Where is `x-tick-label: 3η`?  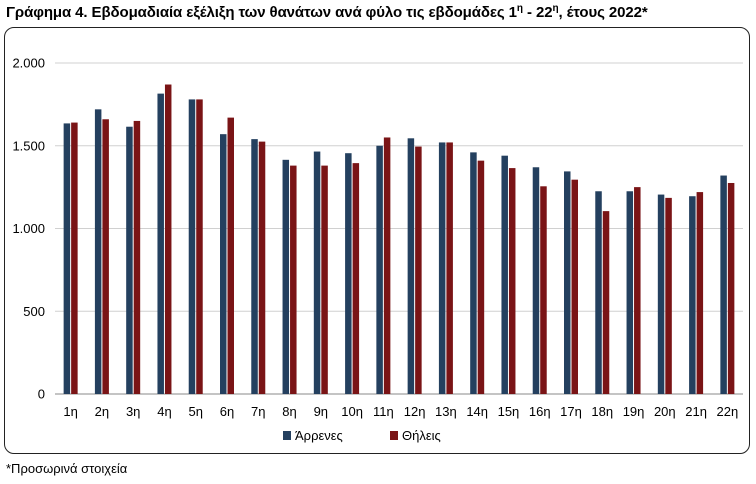
x-tick-label: 3η is located at coordinates (133, 411).